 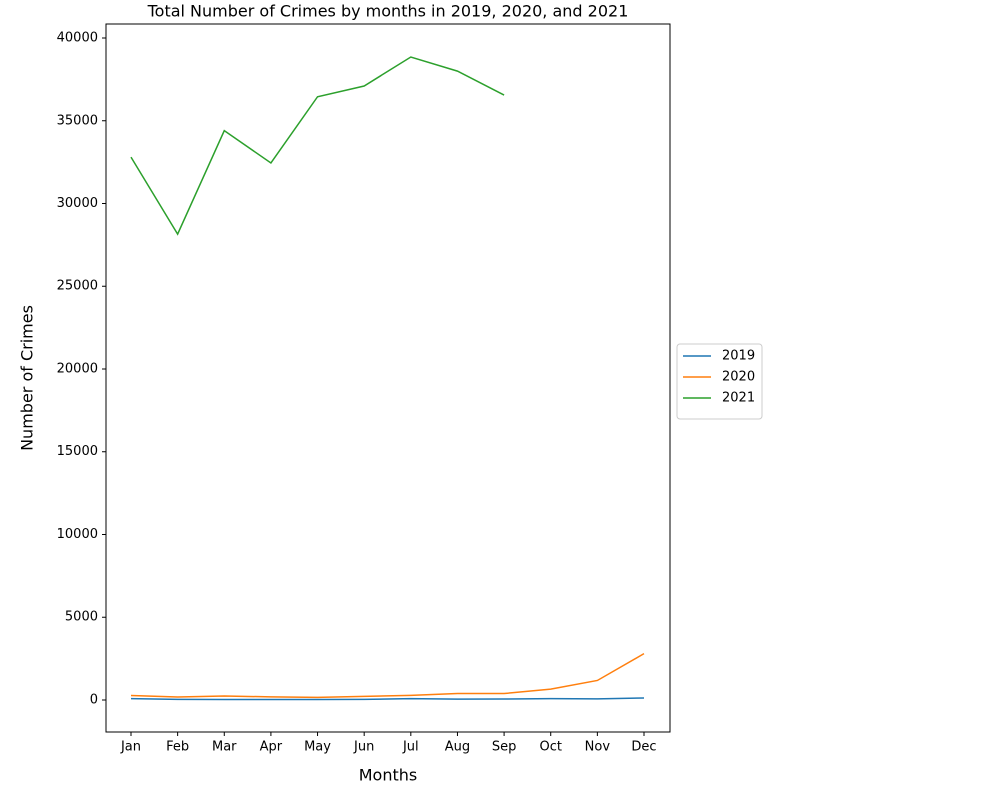 I want to click on y-tick-label: 30000, so click(x=77, y=203).